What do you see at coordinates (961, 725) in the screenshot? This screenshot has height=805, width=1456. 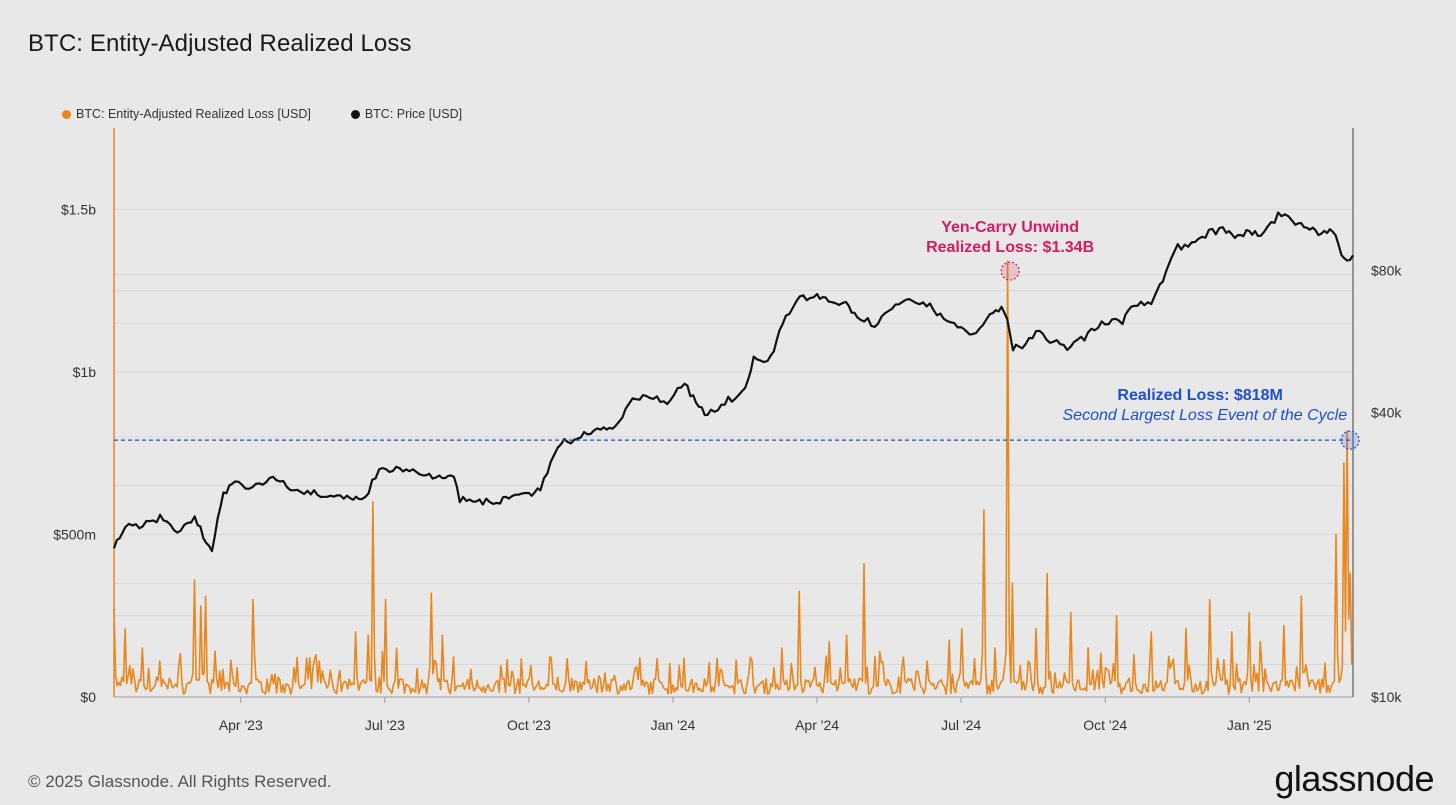 I see `x-tick-label: Jul '24` at bounding box center [961, 725].